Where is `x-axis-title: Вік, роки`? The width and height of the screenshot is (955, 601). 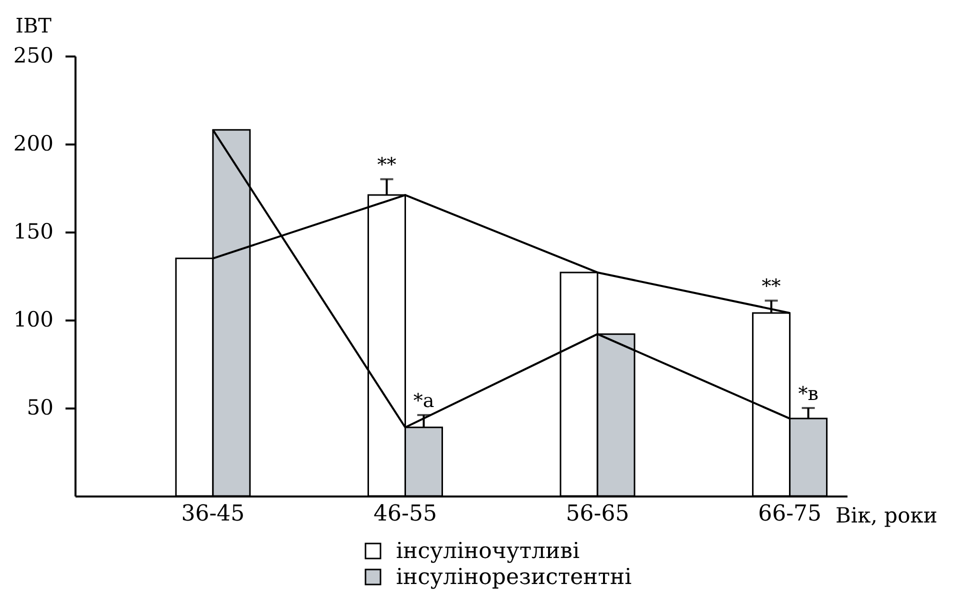
x-axis-title: Вік, роки is located at coordinates (887, 516).